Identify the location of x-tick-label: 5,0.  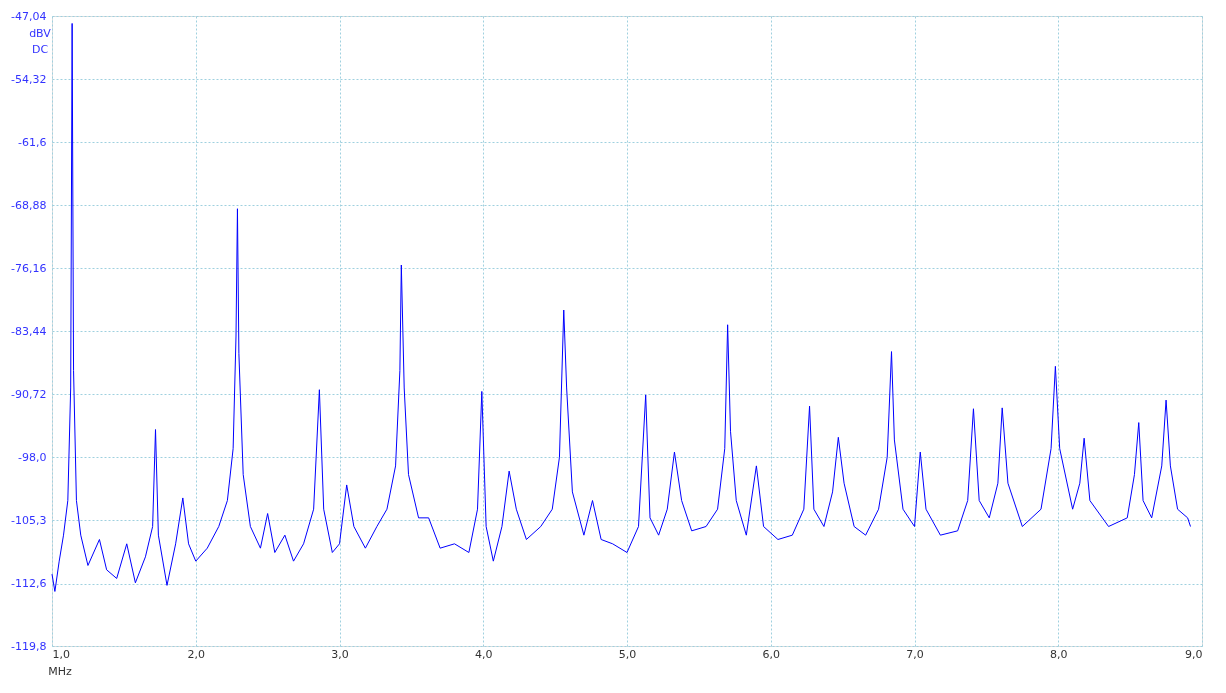
(627, 654).